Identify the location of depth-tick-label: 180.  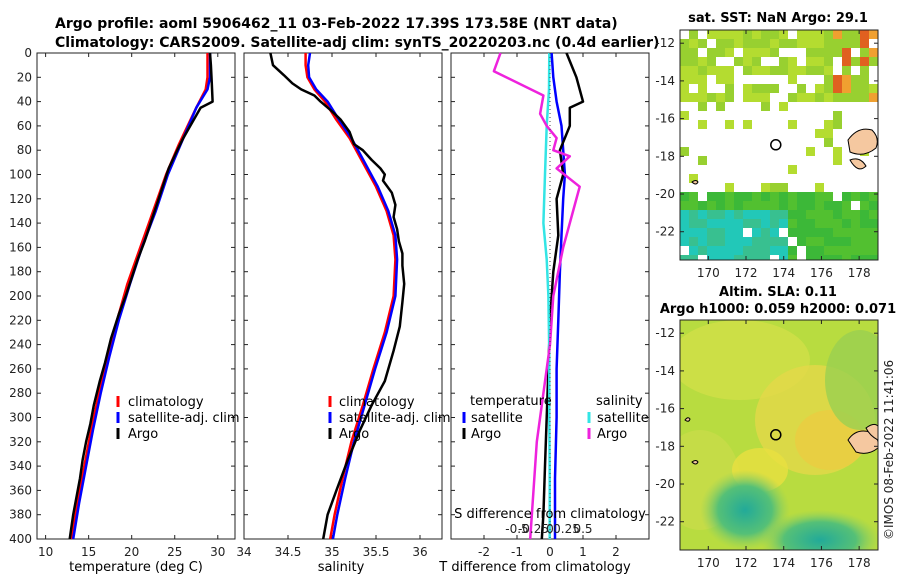
(20, 272).